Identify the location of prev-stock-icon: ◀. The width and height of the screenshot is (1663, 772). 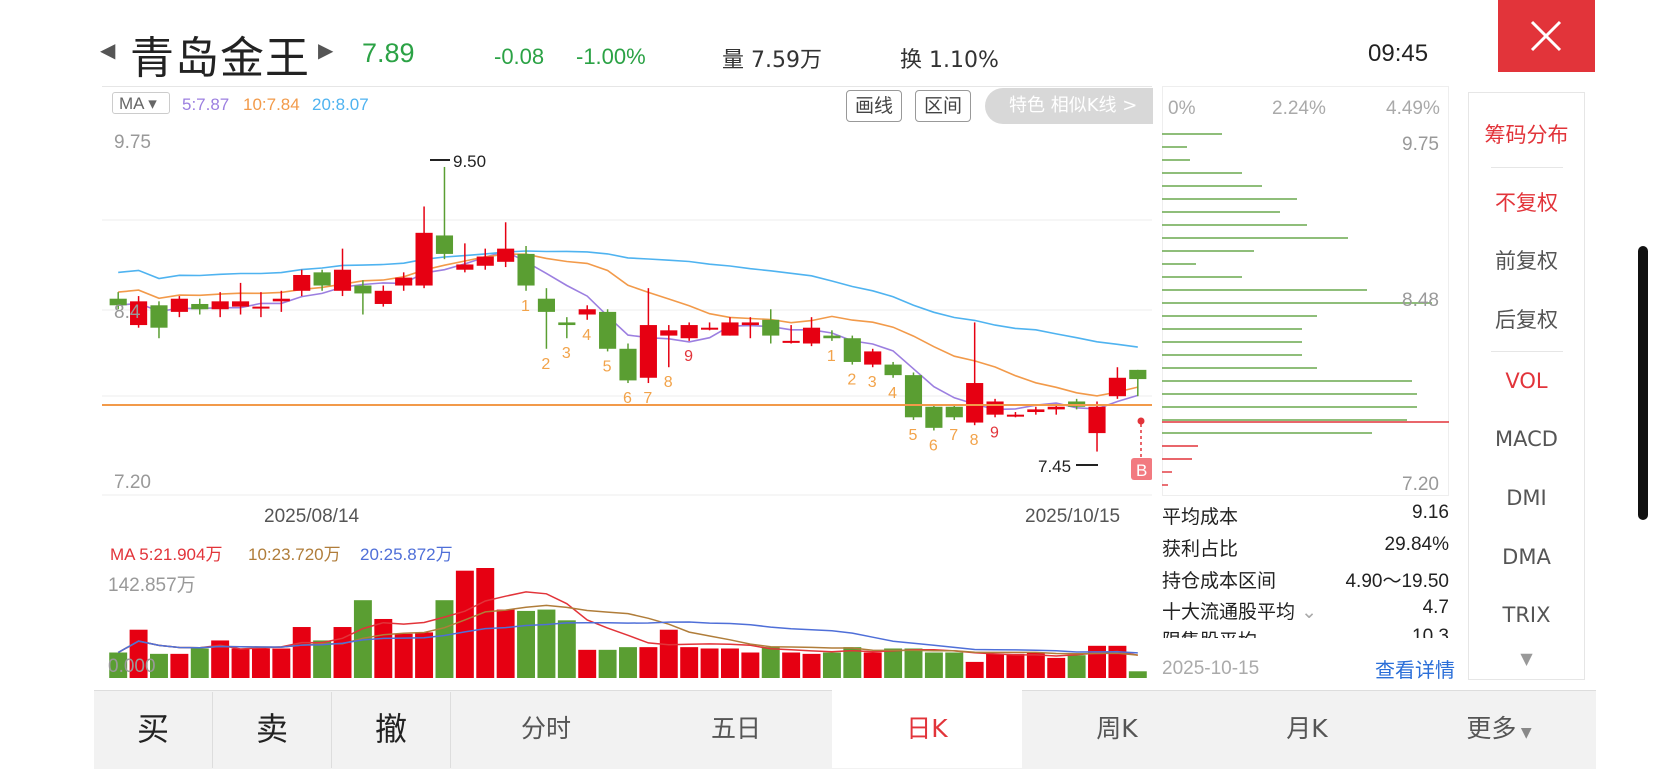
(108, 51).